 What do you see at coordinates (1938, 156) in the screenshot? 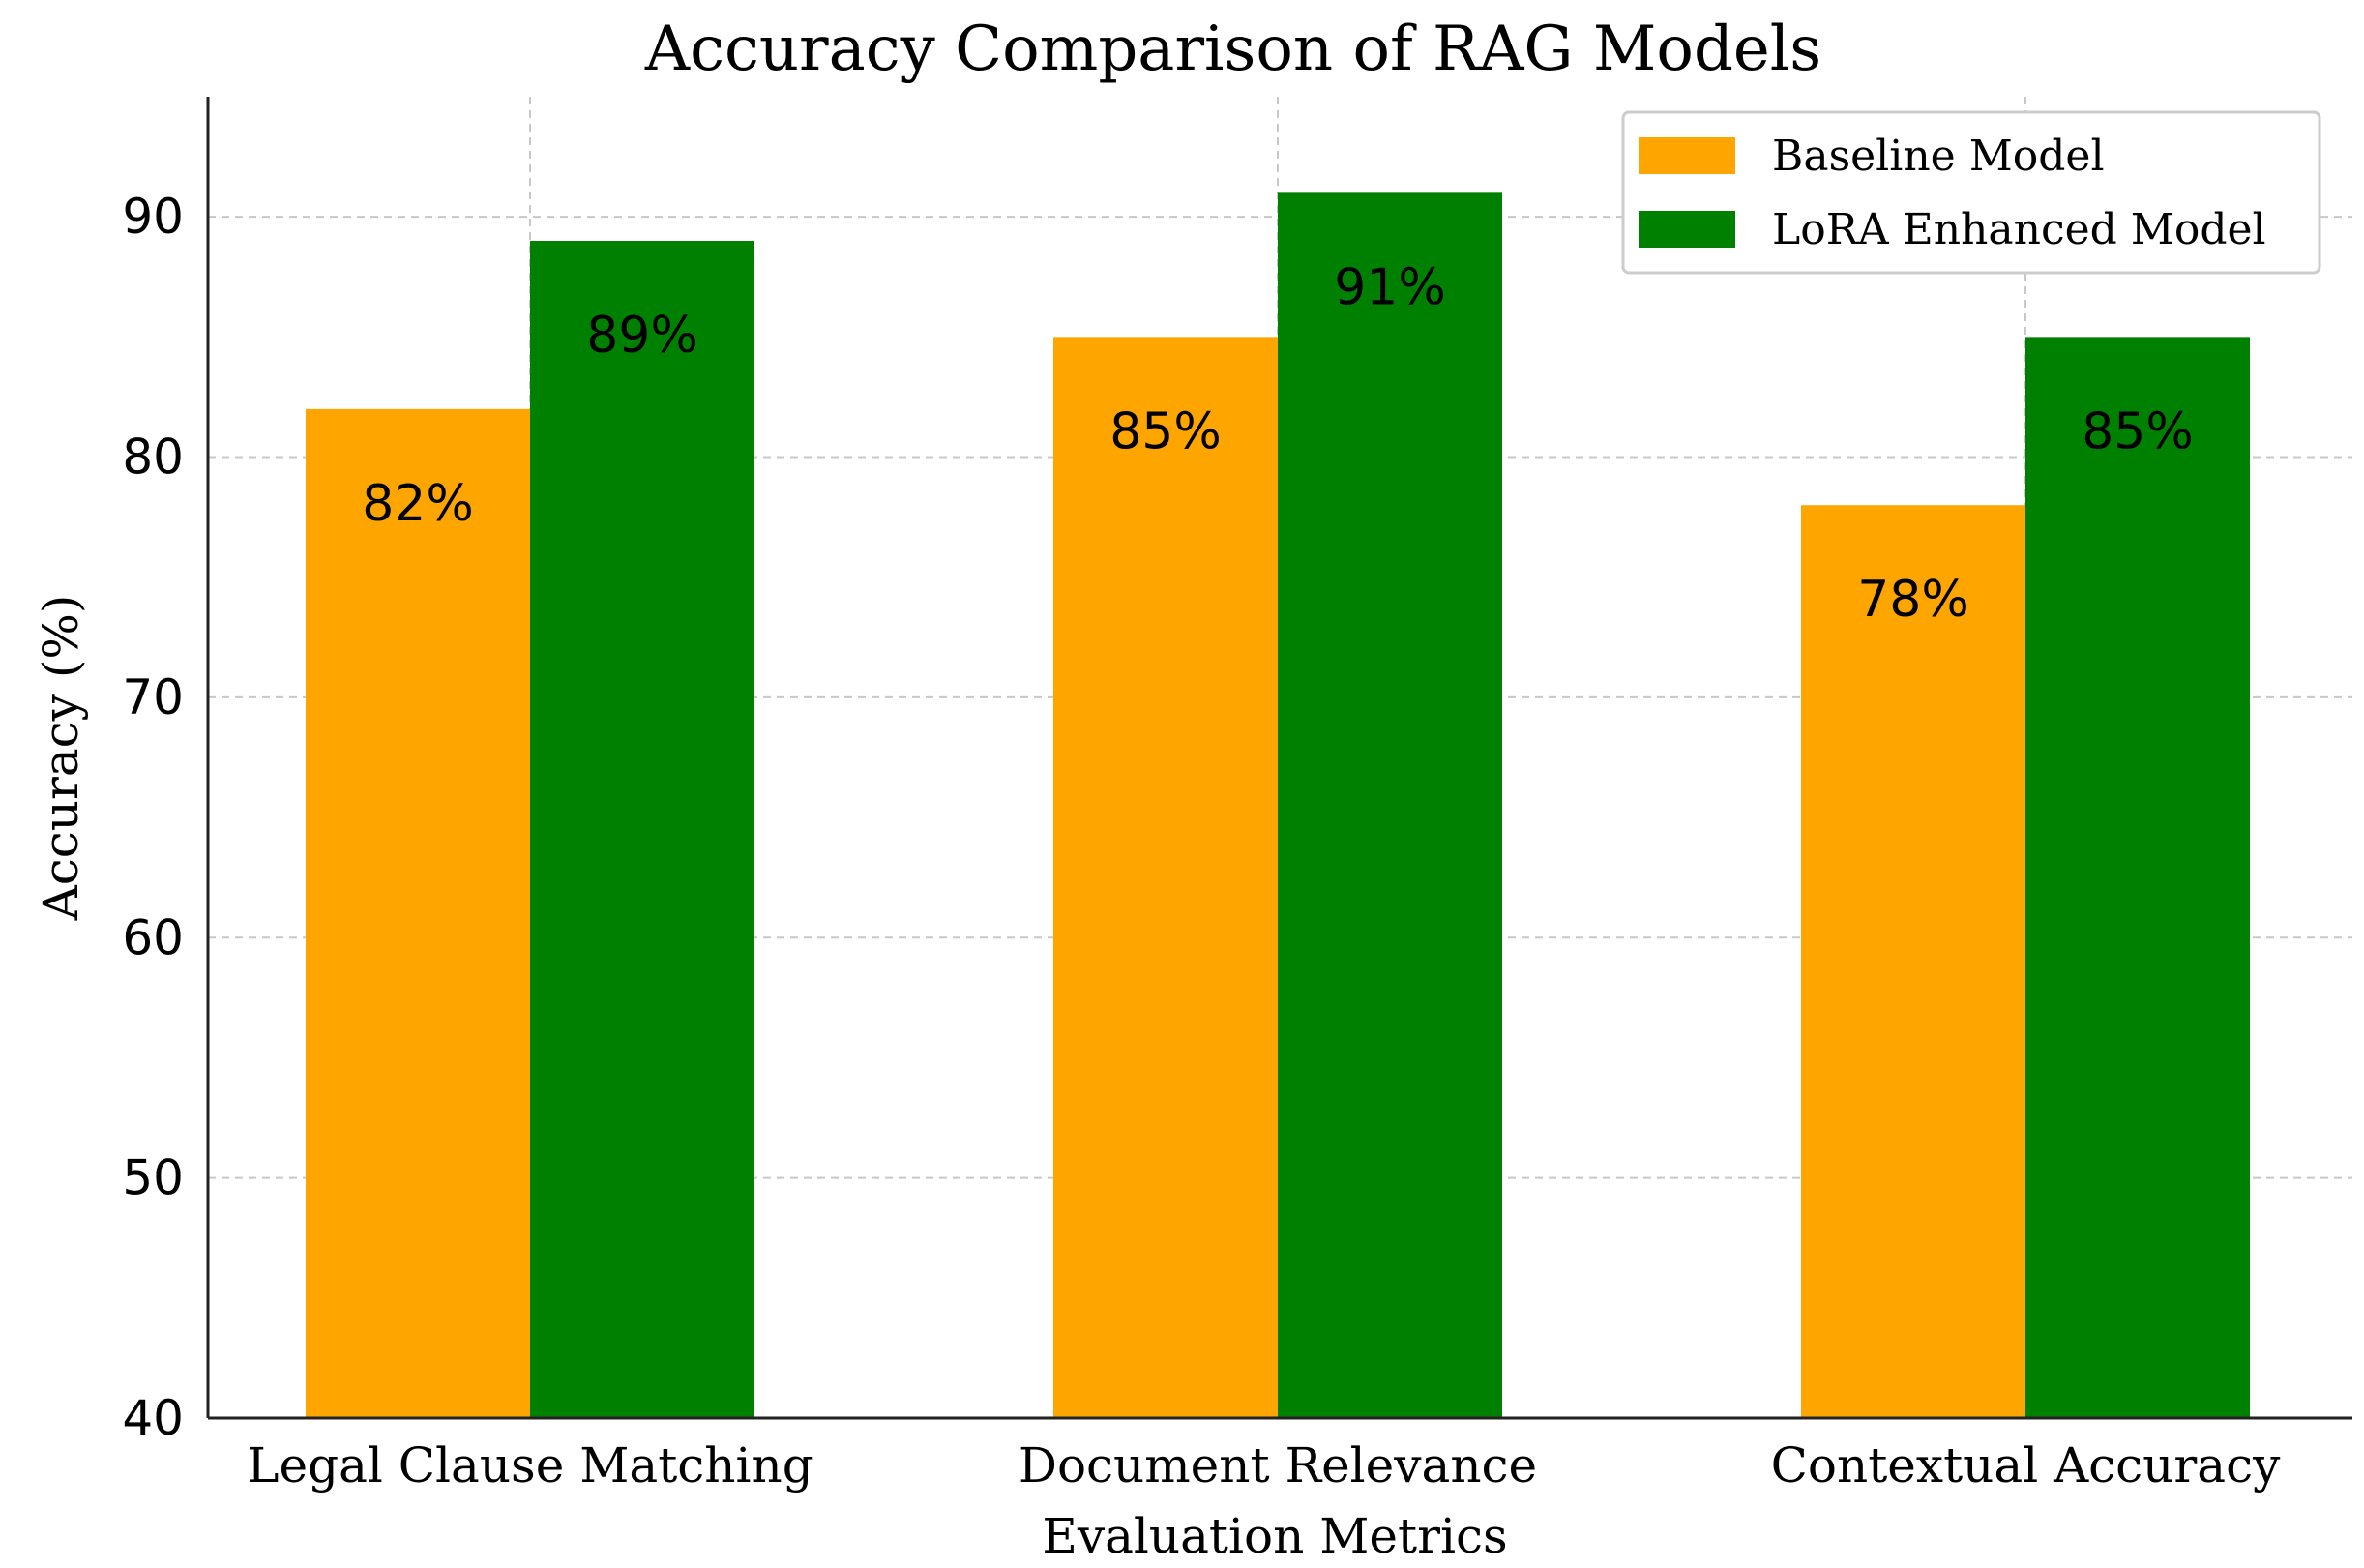
I see `legend-label: Baseline Model` at bounding box center [1938, 156].